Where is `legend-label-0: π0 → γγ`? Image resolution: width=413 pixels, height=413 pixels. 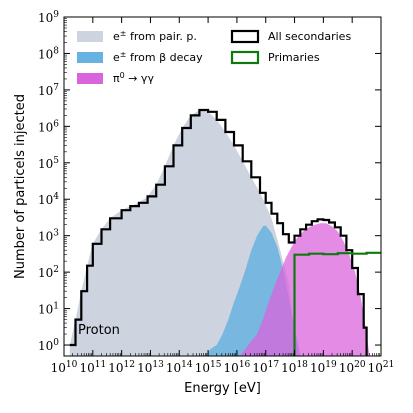 legend-label-0: π0 → γγ is located at coordinates (133, 78).